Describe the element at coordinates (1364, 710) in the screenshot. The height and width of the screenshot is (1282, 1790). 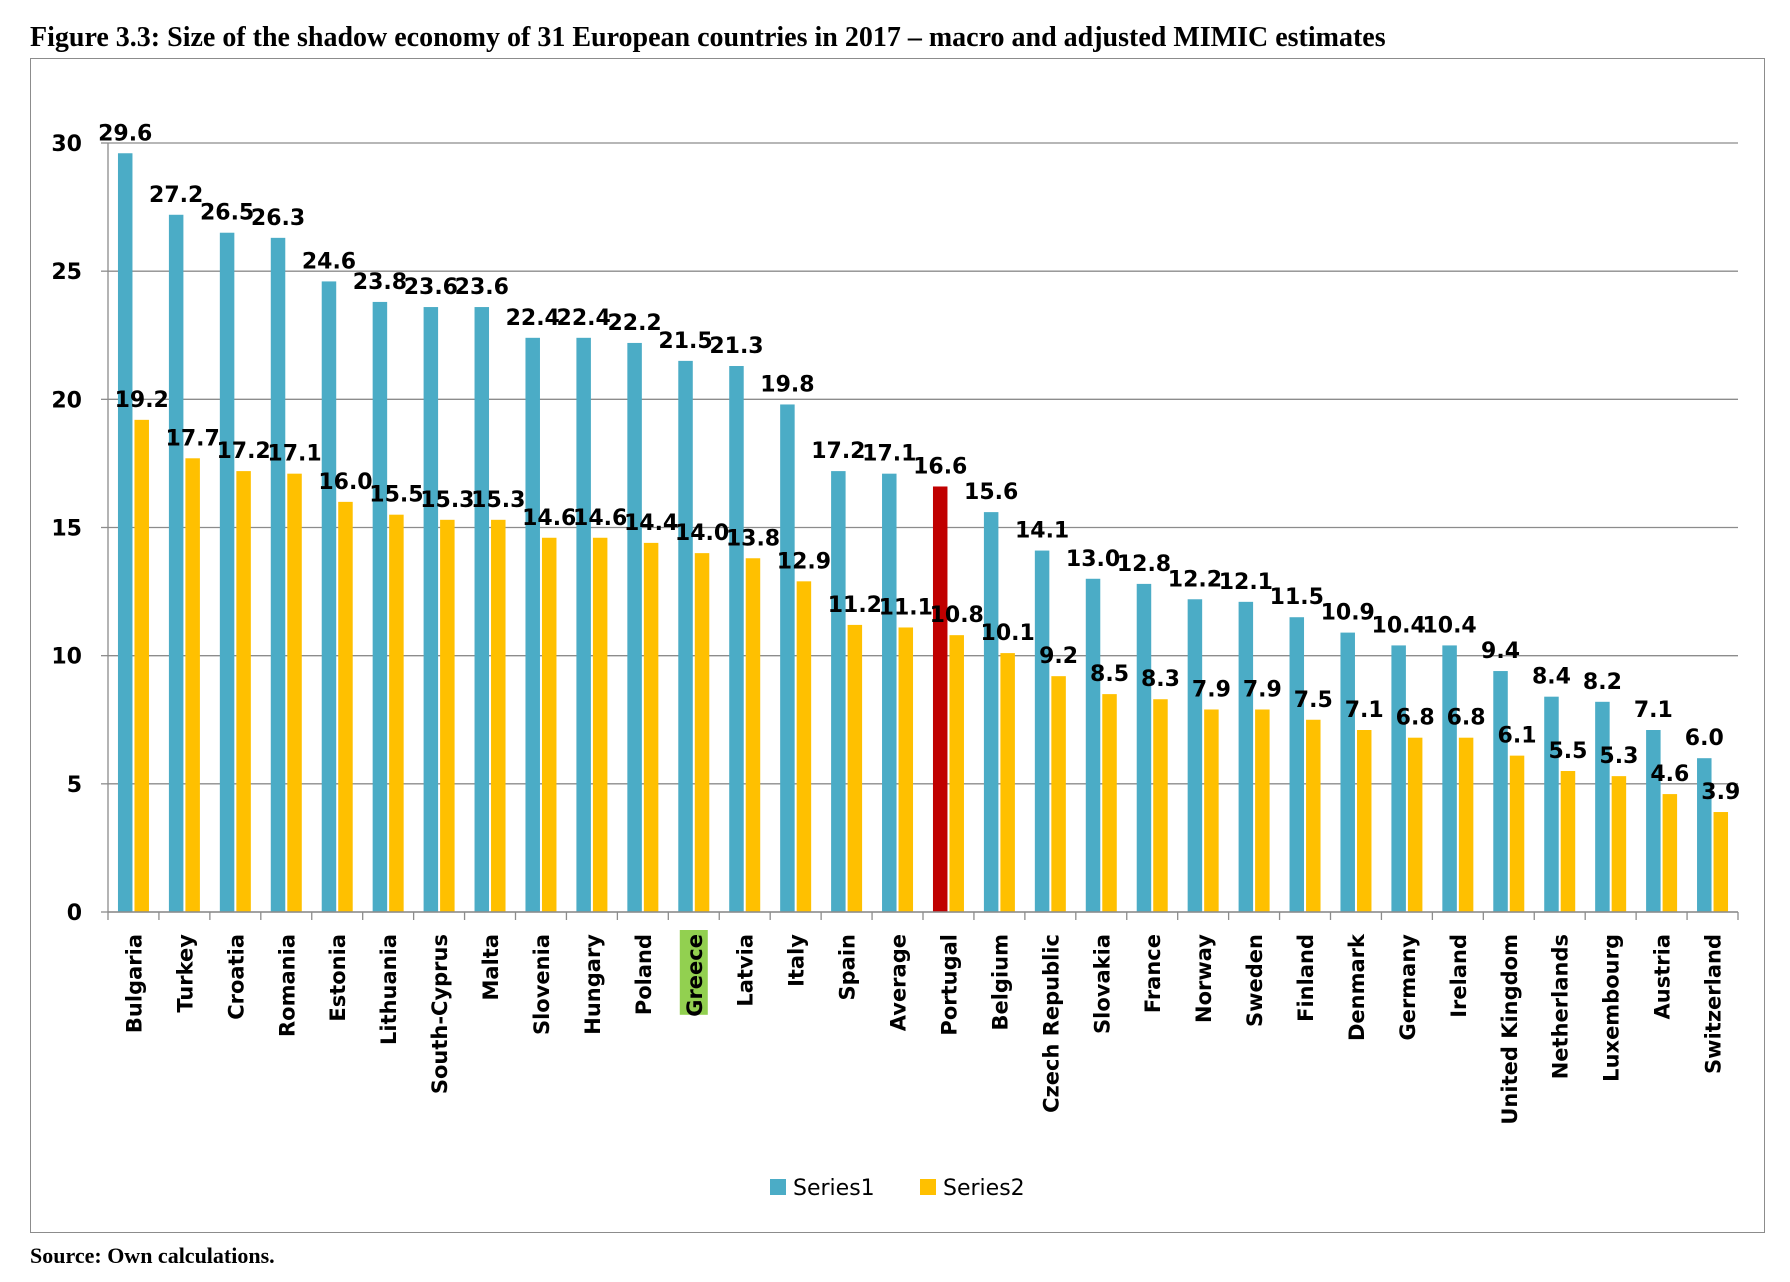
I see `data-label-series2: 7.1` at that location.